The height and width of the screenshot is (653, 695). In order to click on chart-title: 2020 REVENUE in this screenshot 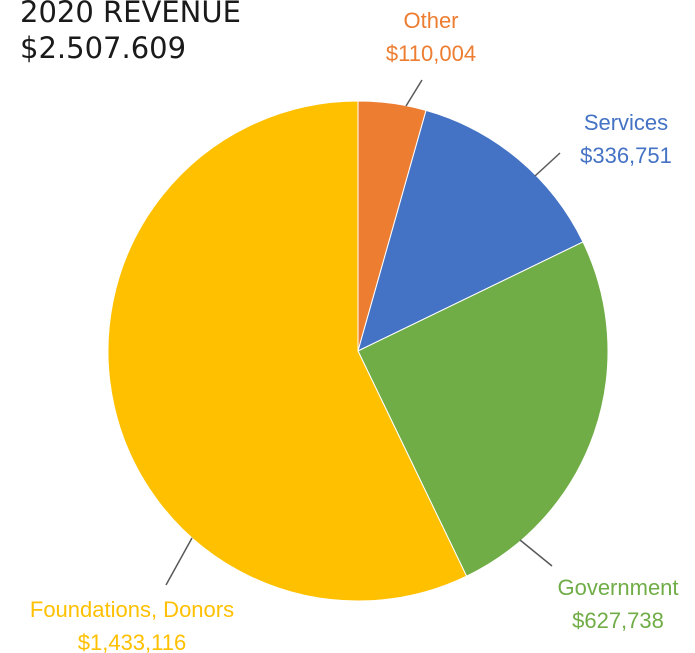, I will do `click(130, 14)`.